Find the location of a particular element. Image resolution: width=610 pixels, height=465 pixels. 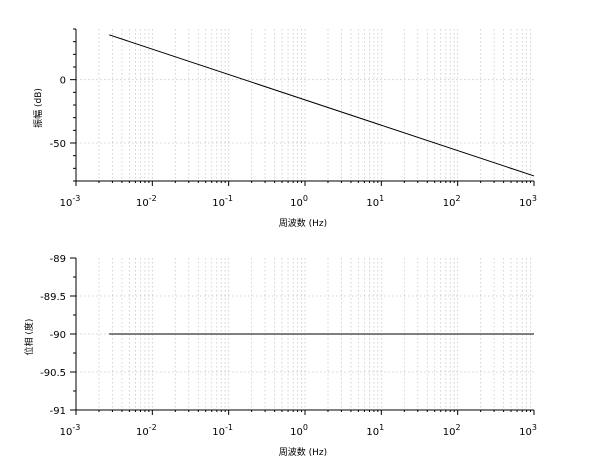

y-tick-label: -89.5 is located at coordinates (53, 297).